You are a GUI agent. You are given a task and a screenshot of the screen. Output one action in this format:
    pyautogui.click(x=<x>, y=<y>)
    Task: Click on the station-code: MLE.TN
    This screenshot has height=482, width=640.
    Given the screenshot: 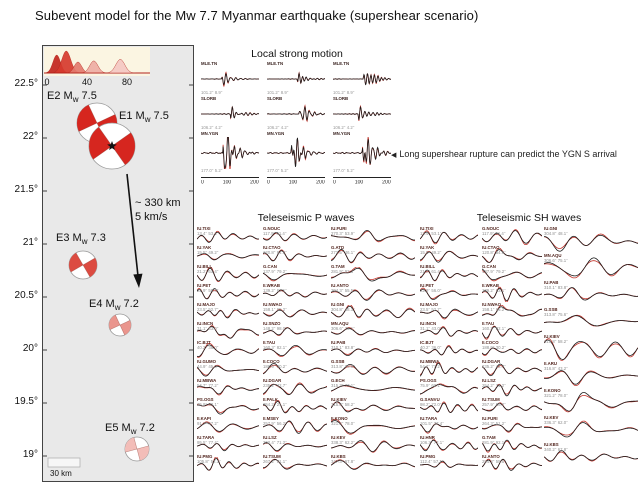 What is the action you would take?
    pyautogui.click(x=341, y=64)
    